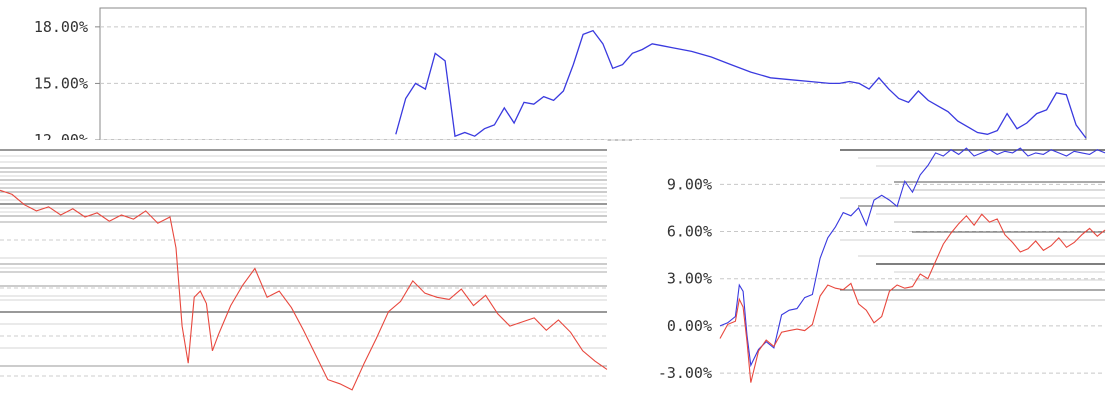 The width and height of the screenshot is (1109, 399). I want to click on bottom-right-tick-label: 3.00%, so click(689, 279).